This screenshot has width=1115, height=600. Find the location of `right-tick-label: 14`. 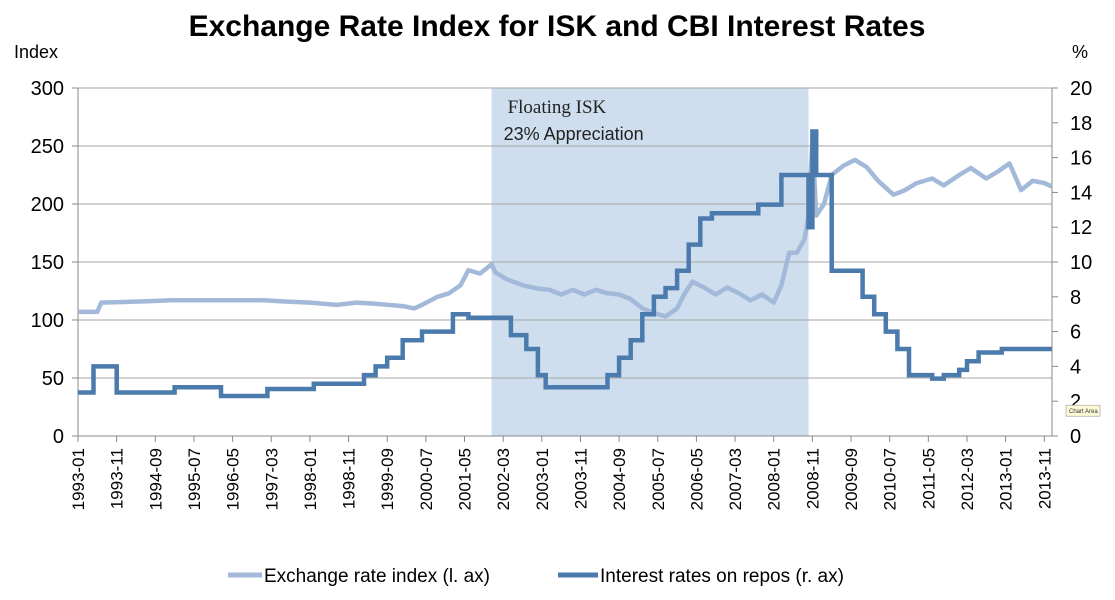

right-tick-label: 14 is located at coordinates (1081, 193).